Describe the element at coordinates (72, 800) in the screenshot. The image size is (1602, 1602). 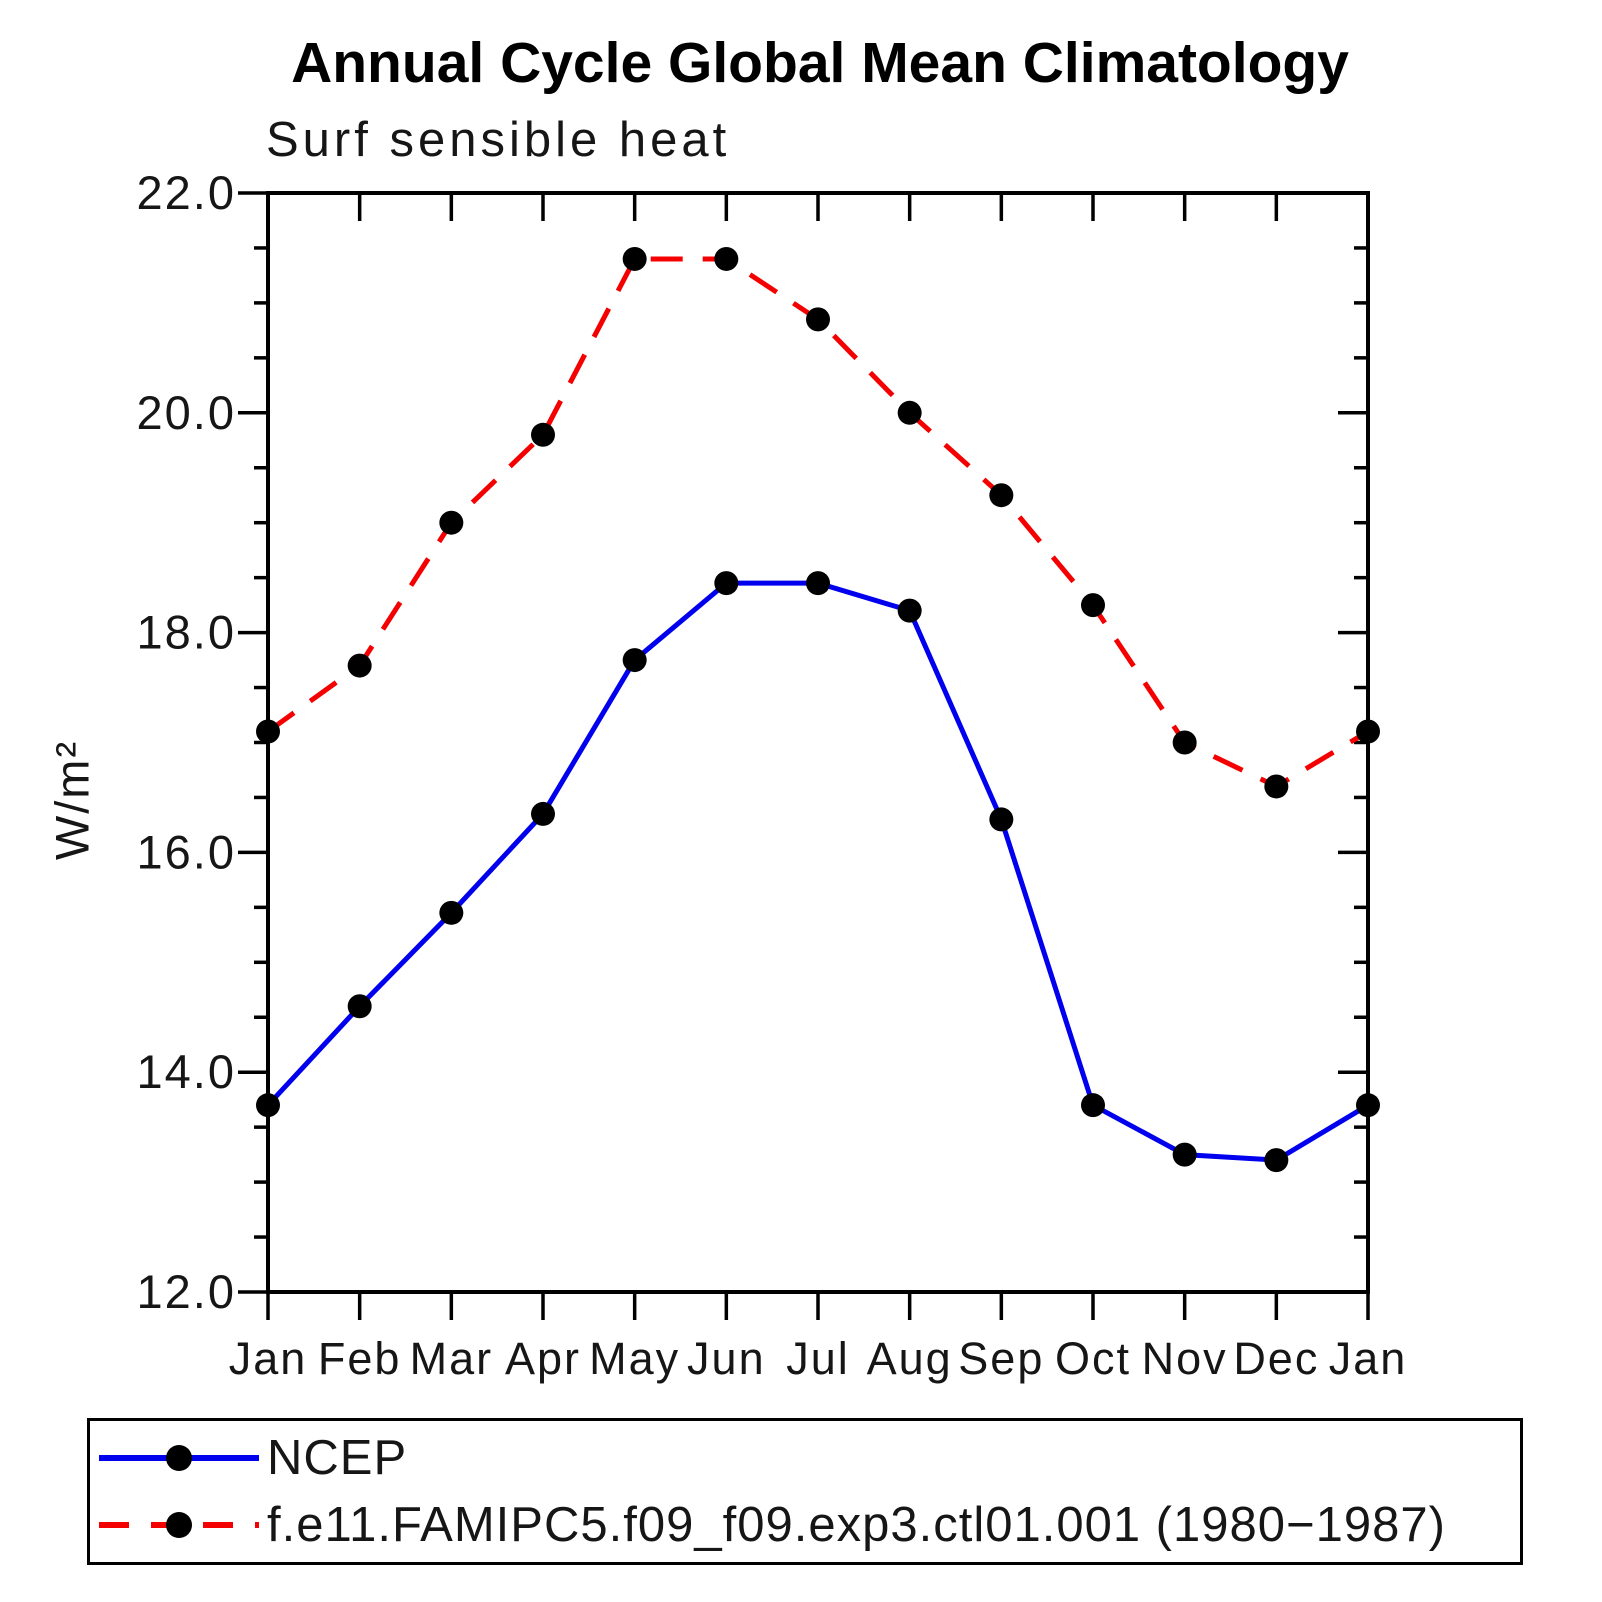
I see `y-axis-title: W/m²` at that location.